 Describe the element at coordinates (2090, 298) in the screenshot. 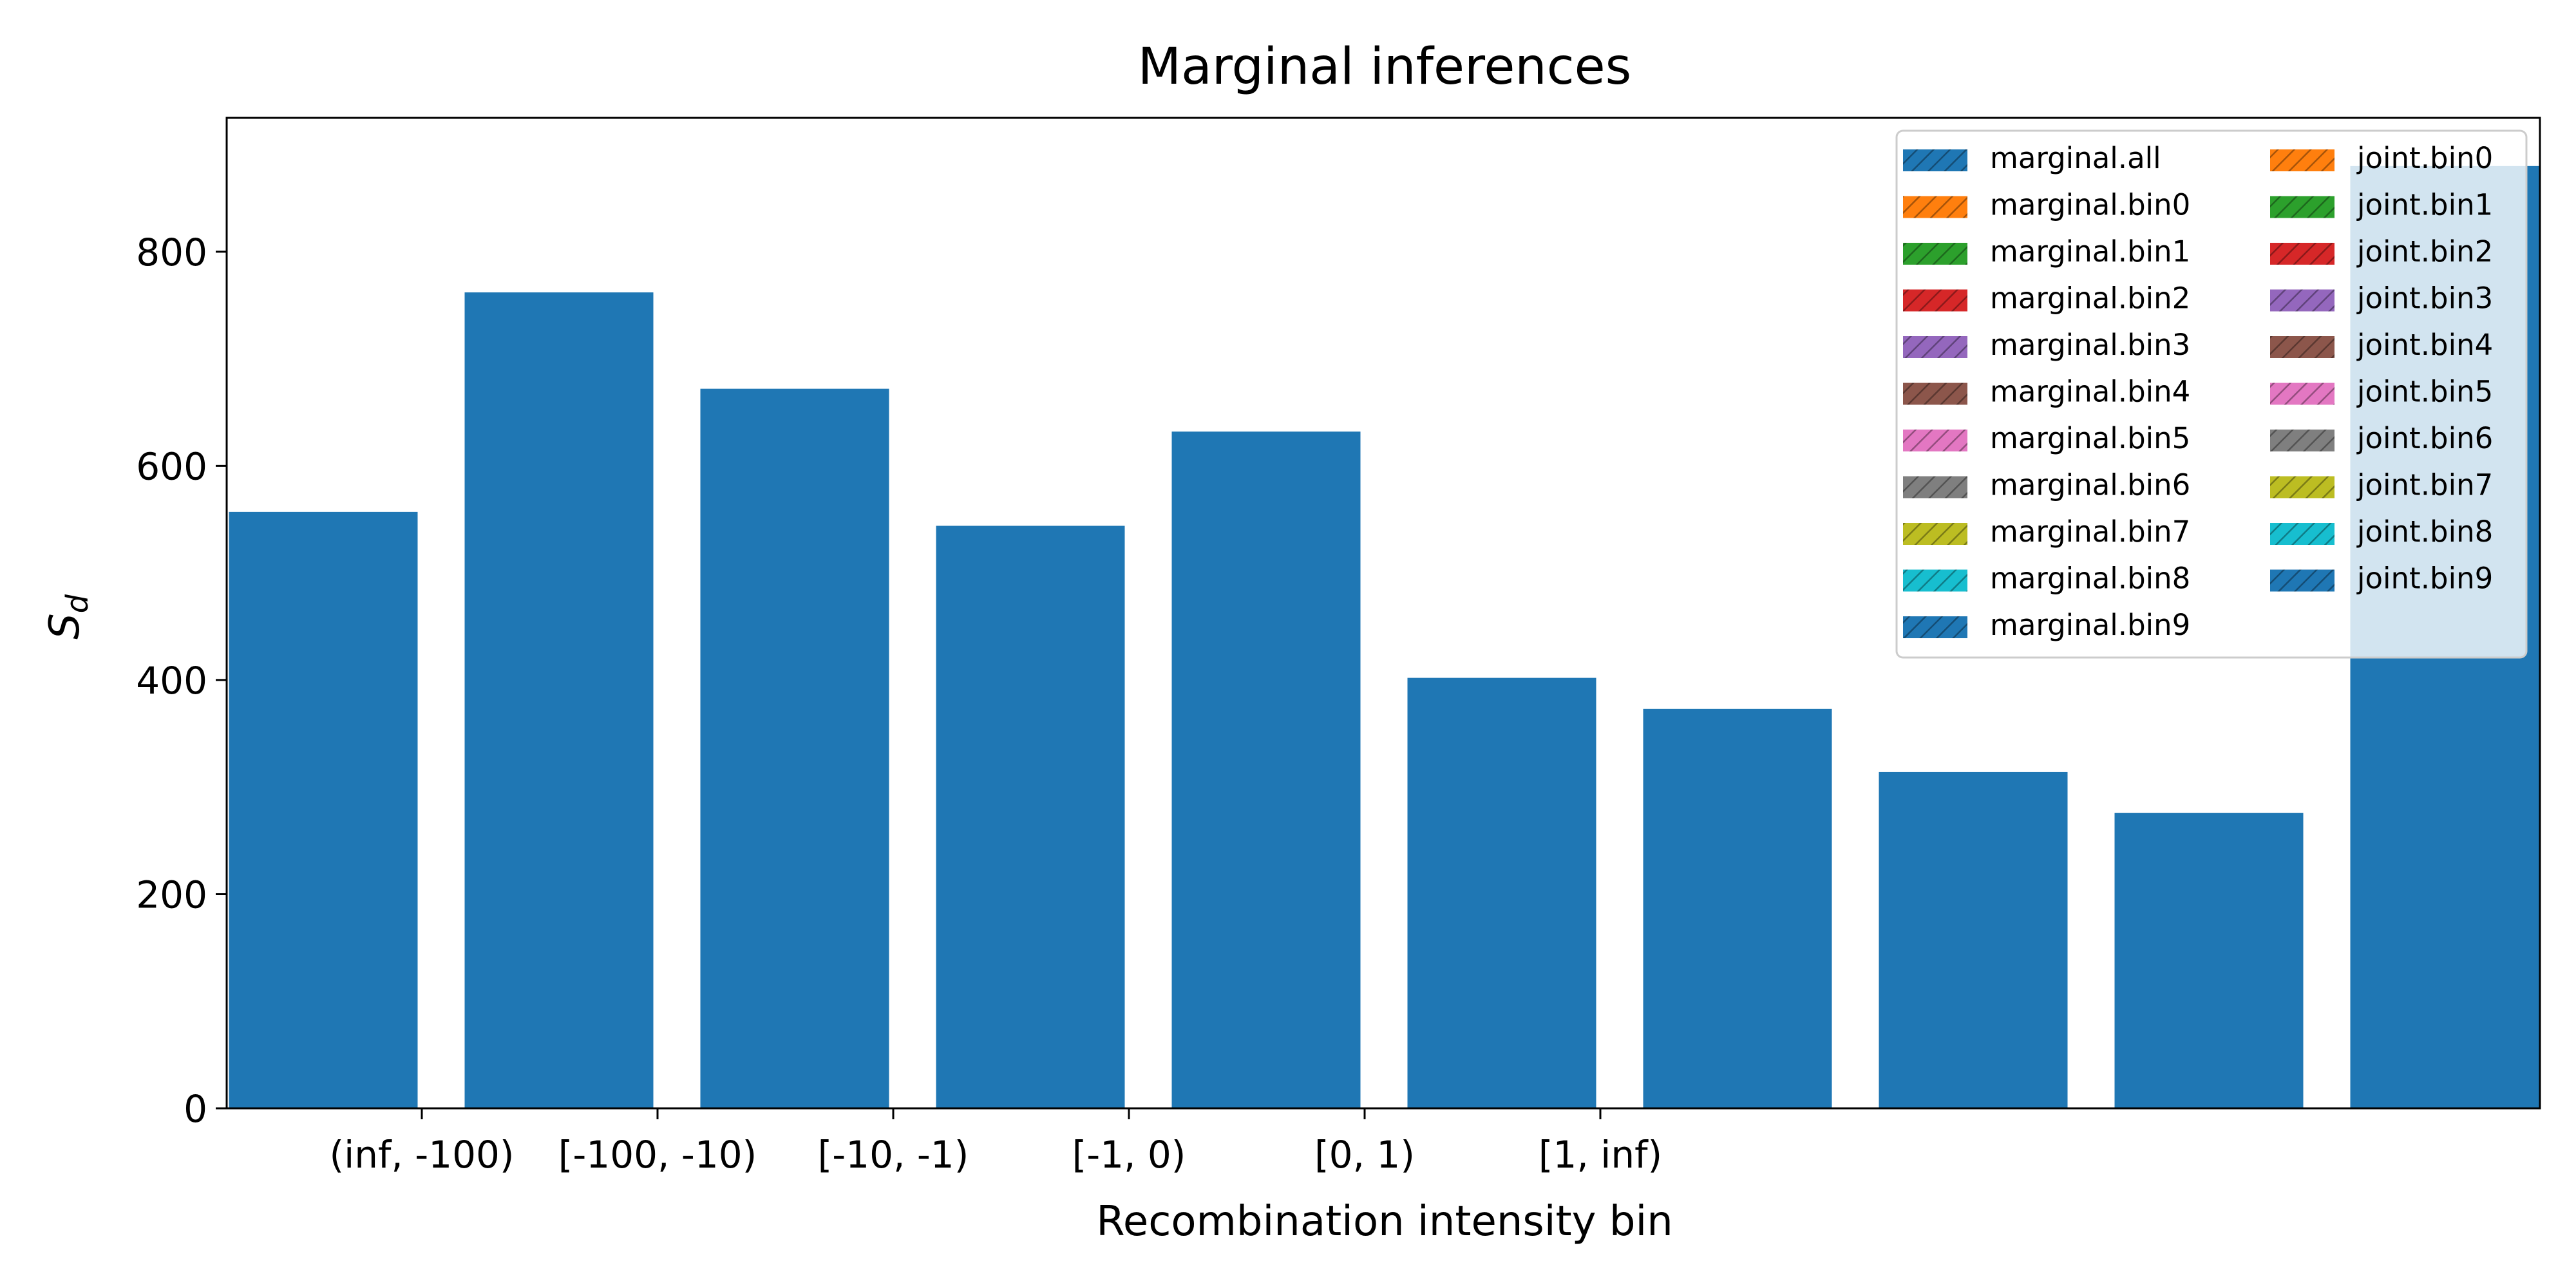

I see `legend-label-0-3: marginal.bin2` at that location.